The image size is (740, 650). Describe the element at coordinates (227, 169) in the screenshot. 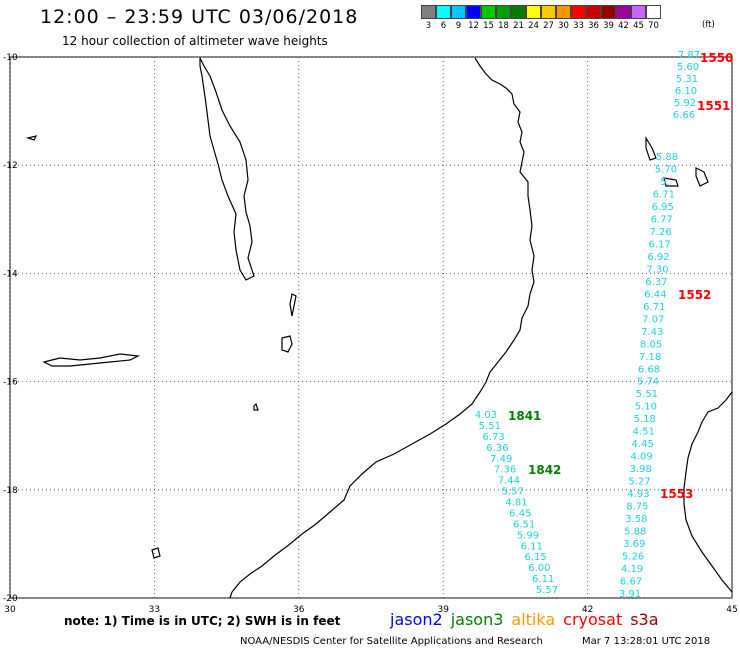

I see `lake-malawi-outline` at that location.